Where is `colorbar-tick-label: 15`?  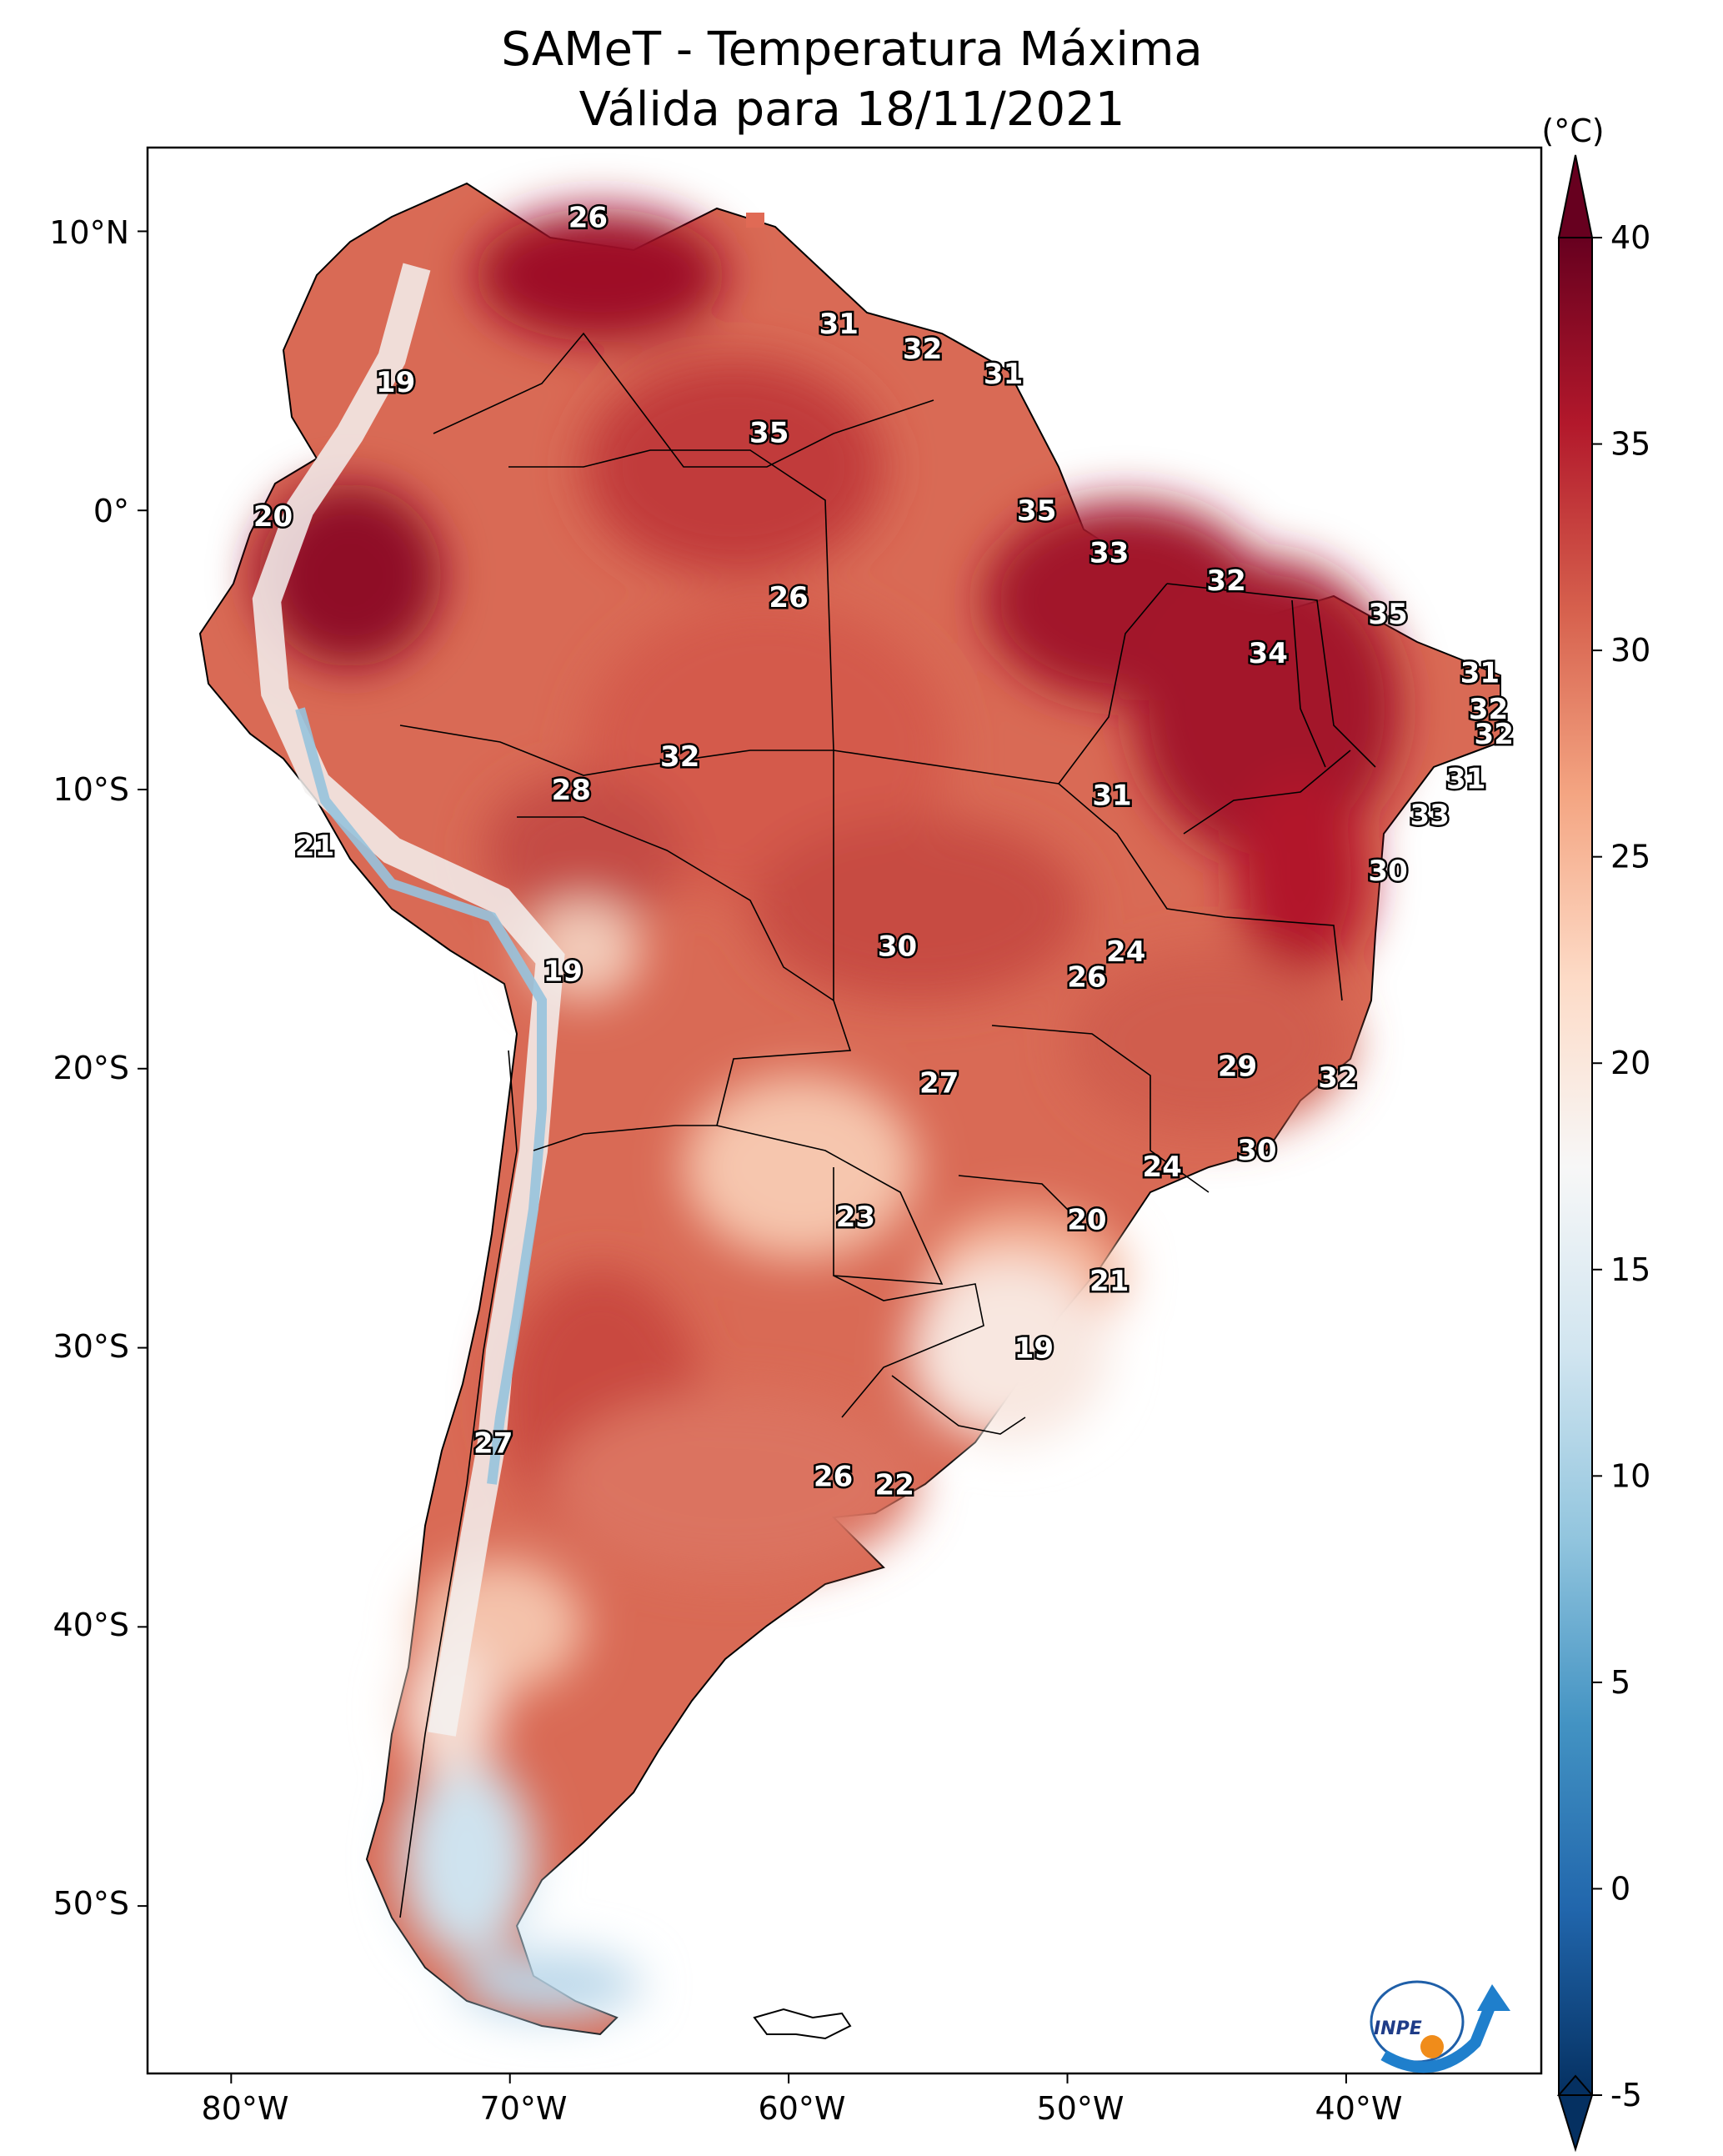
colorbar-tick-label: 15 is located at coordinates (1630, 1269).